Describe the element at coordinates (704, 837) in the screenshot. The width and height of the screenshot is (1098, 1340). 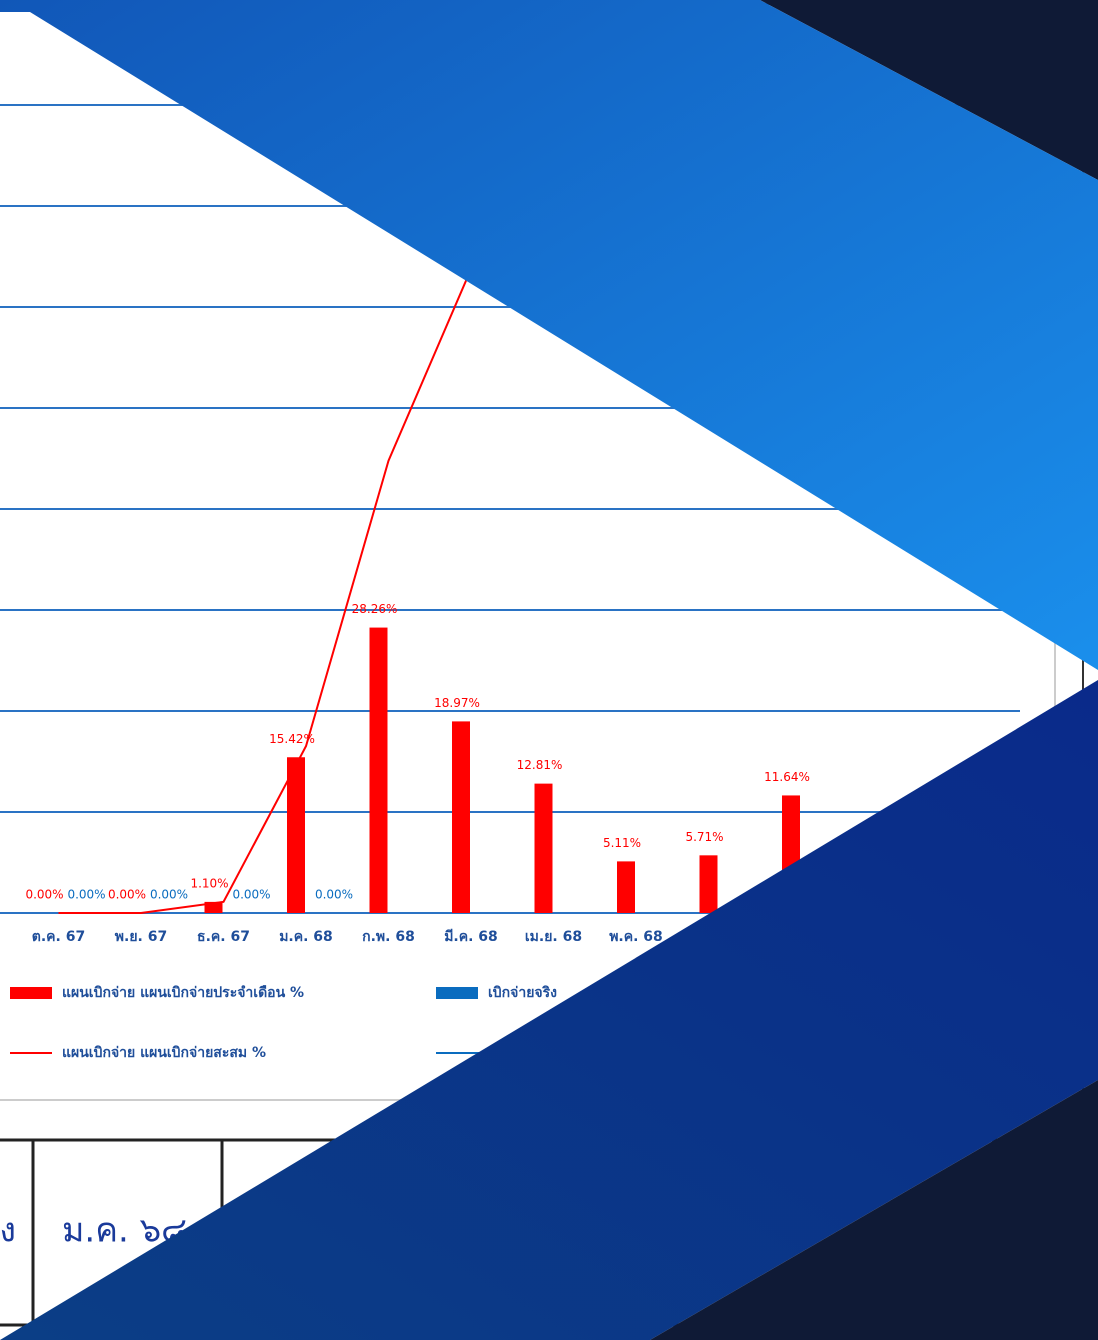
I see `data-label: 5.71%` at that location.